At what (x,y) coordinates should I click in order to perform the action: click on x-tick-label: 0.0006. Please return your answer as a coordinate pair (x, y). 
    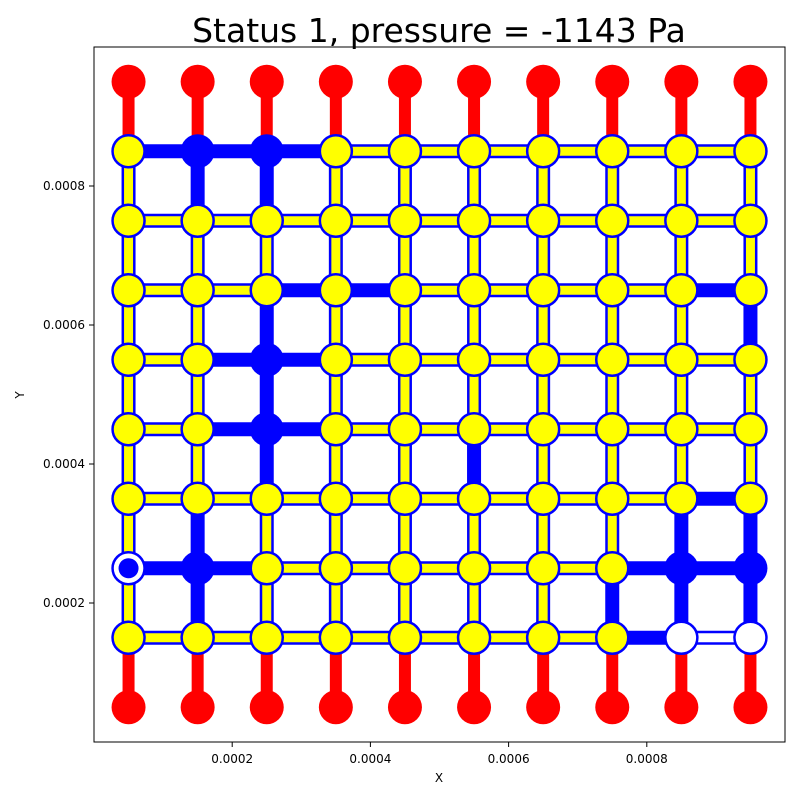
    Looking at the image, I should click on (509, 759).